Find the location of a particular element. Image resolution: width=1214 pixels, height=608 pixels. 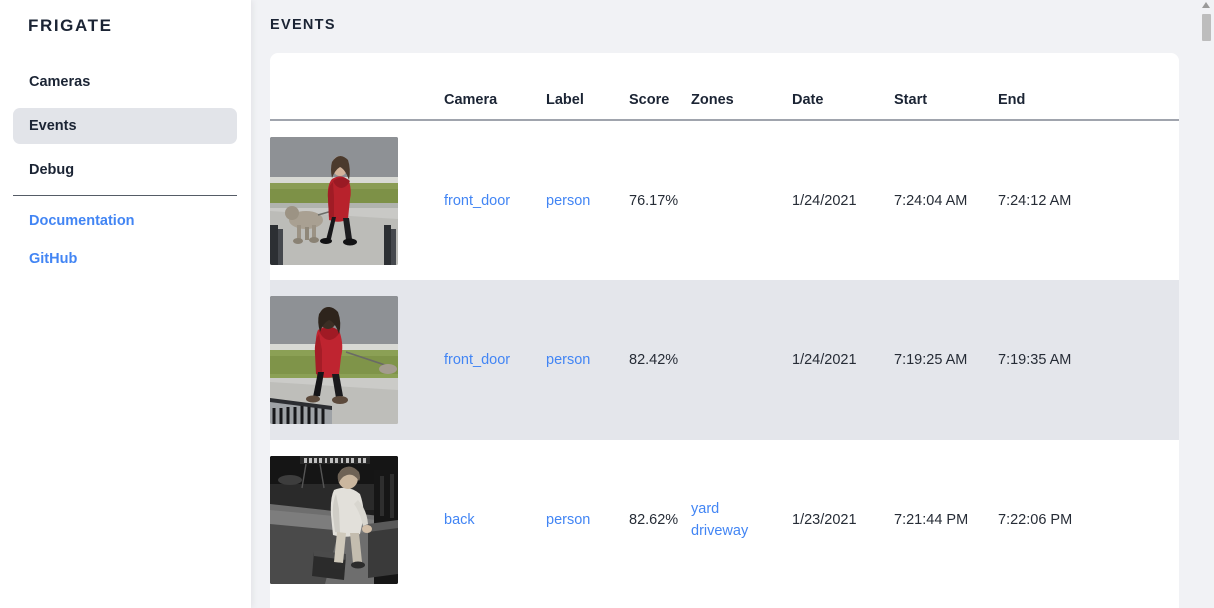

event-end-value: 7:22:06 PM is located at coordinates (1035, 520).